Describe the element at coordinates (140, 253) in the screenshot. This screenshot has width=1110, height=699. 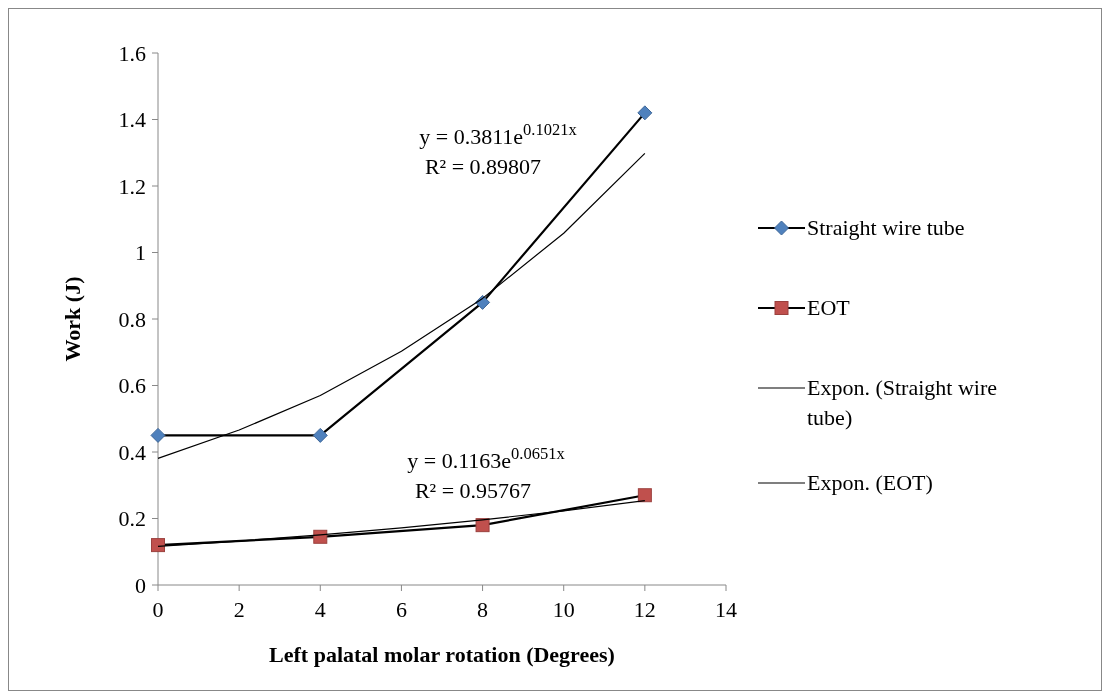
I see `y-tick-label: 1` at that location.